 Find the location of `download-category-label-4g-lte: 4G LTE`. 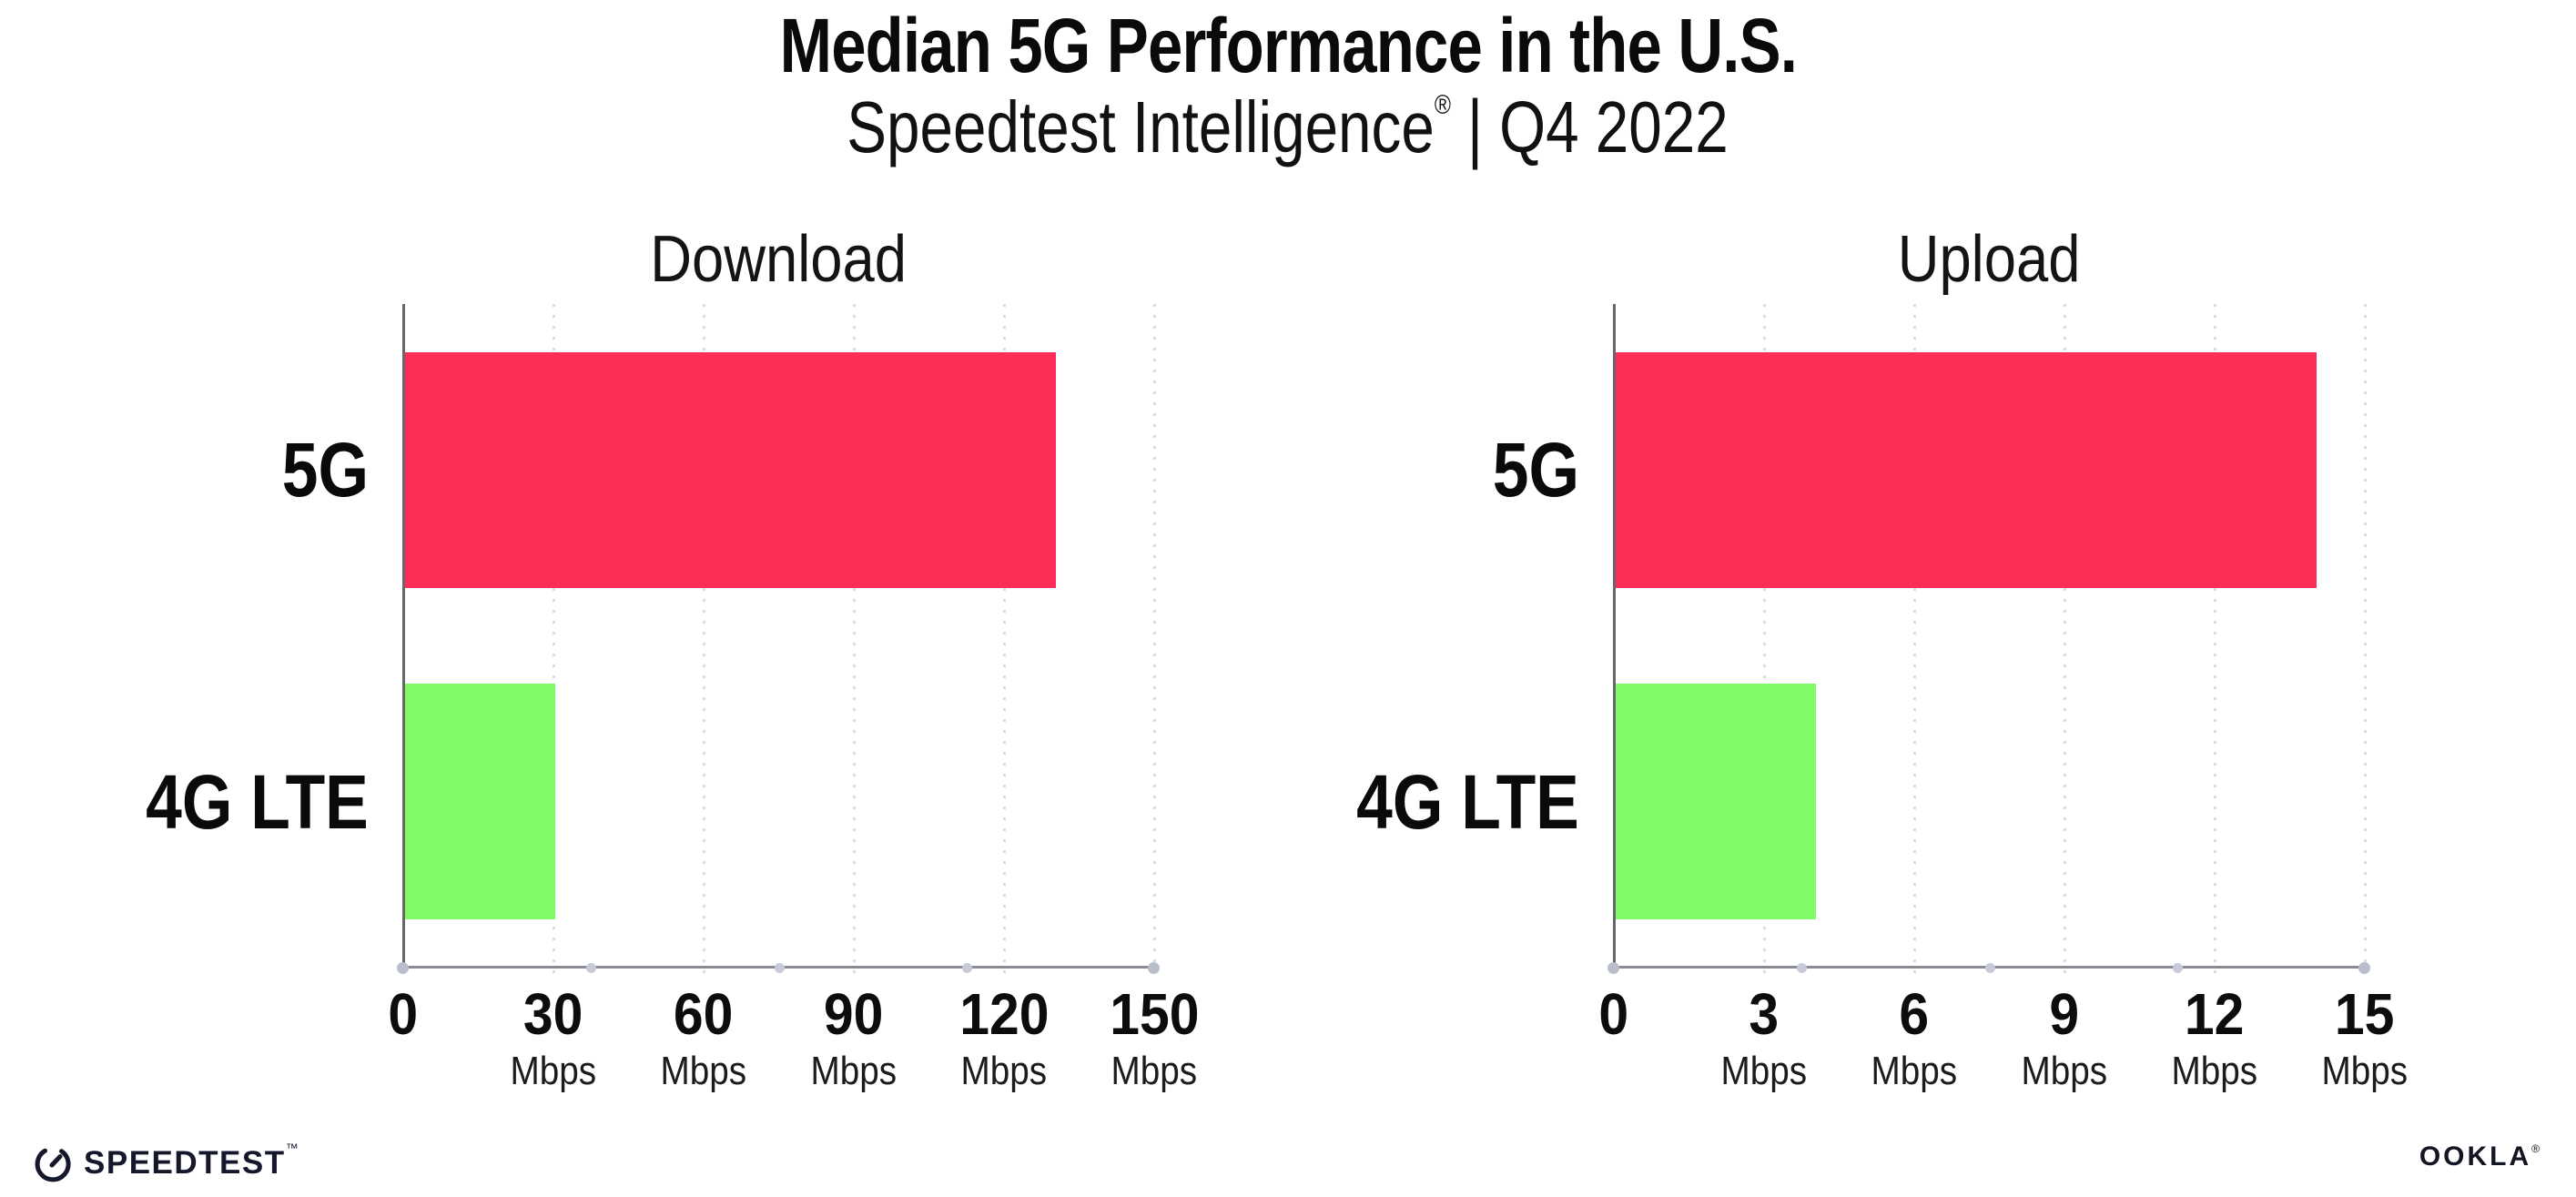

download-category-label-4g-lte: 4G LTE is located at coordinates (257, 802).